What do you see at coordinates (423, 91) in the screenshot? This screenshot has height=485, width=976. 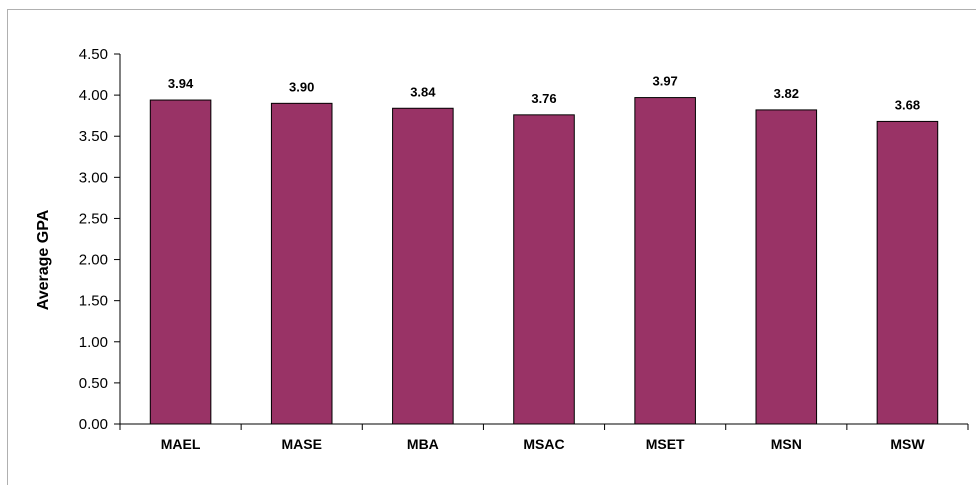 I see `data-label: 3.84` at bounding box center [423, 91].